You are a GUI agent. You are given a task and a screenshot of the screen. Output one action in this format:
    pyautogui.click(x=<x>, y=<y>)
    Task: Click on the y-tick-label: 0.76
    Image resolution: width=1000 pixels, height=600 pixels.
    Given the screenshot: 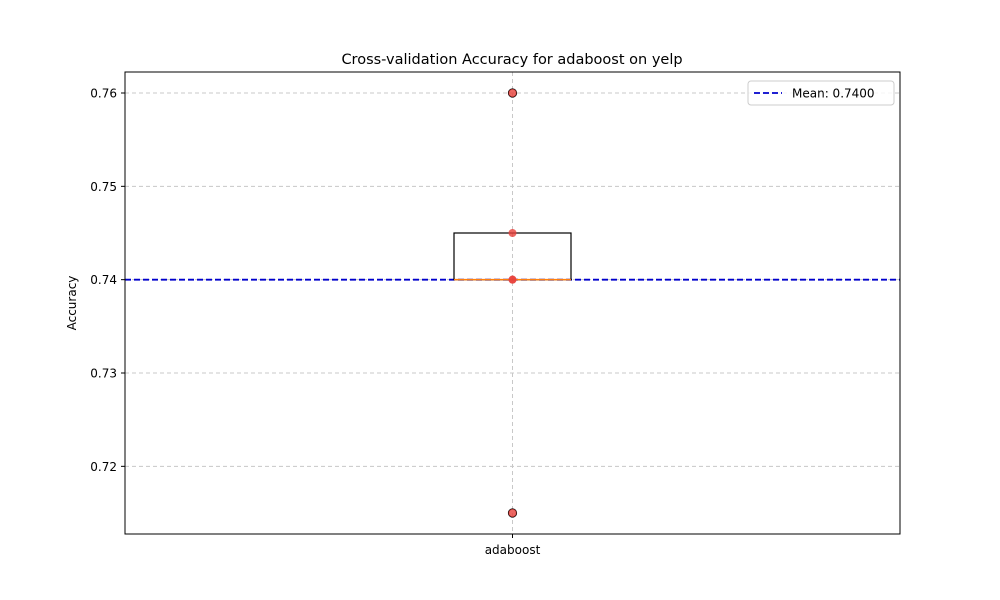 What is the action you would take?
    pyautogui.click(x=103, y=94)
    